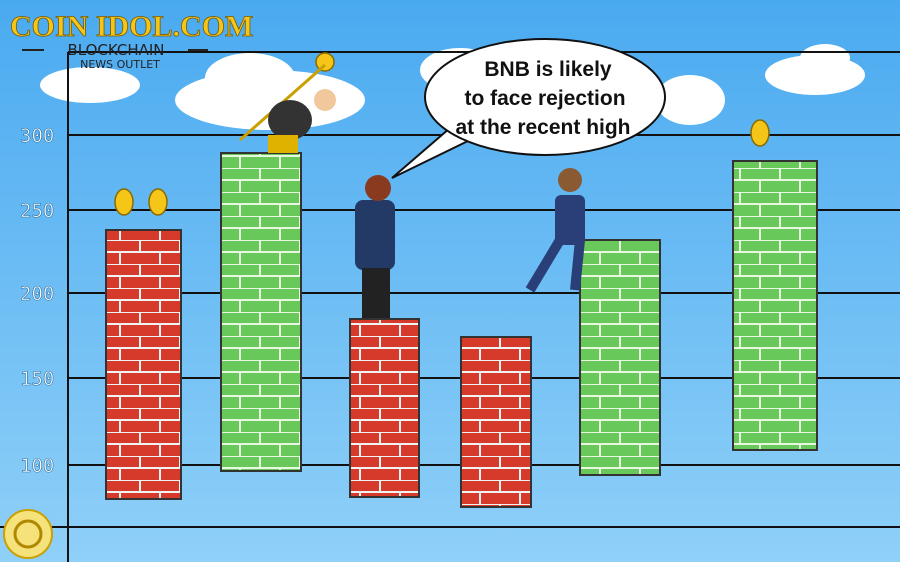 The image size is (900, 562). Describe the element at coordinates (37, 136) in the screenshot. I see `axis-label: 300` at that location.